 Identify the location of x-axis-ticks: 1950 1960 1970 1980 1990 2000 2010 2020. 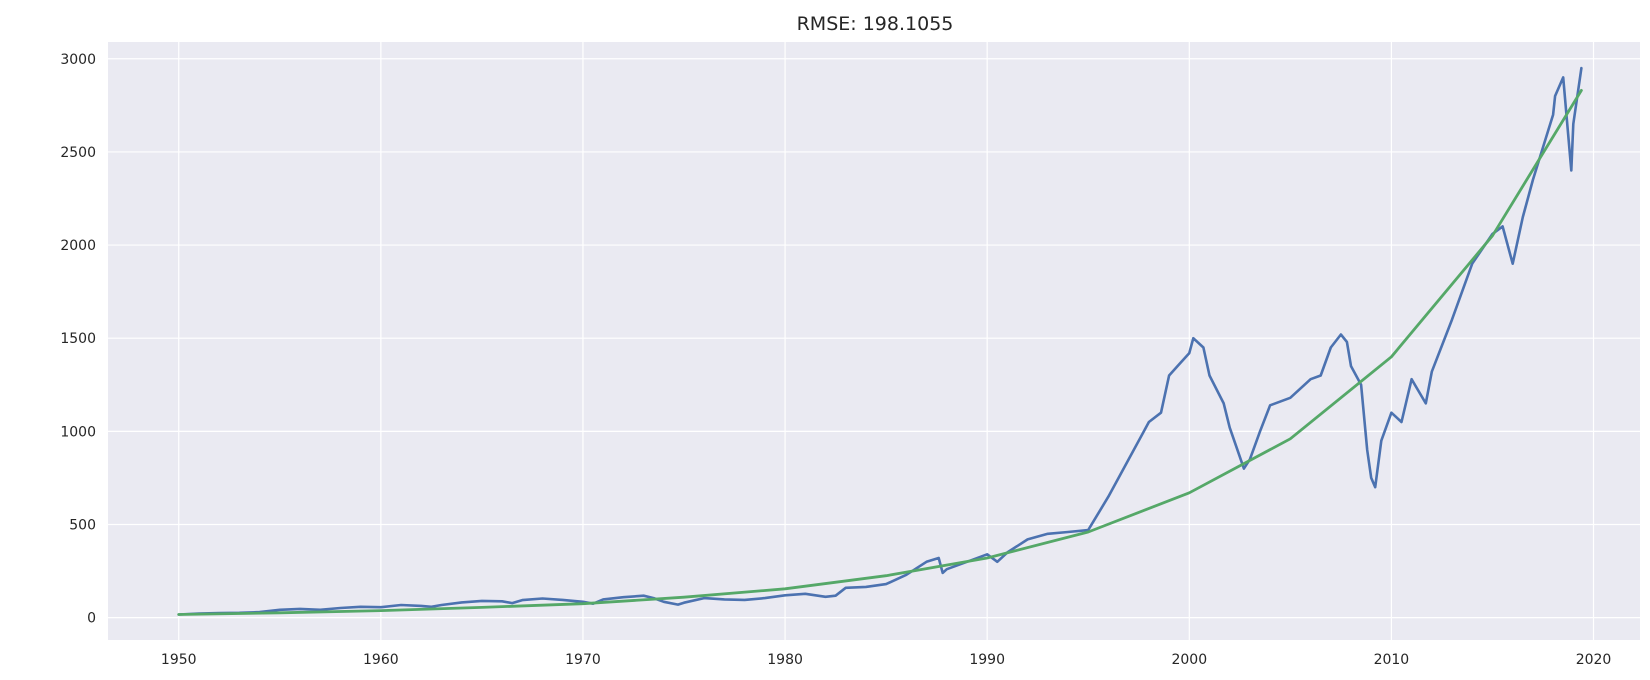
(886, 660).